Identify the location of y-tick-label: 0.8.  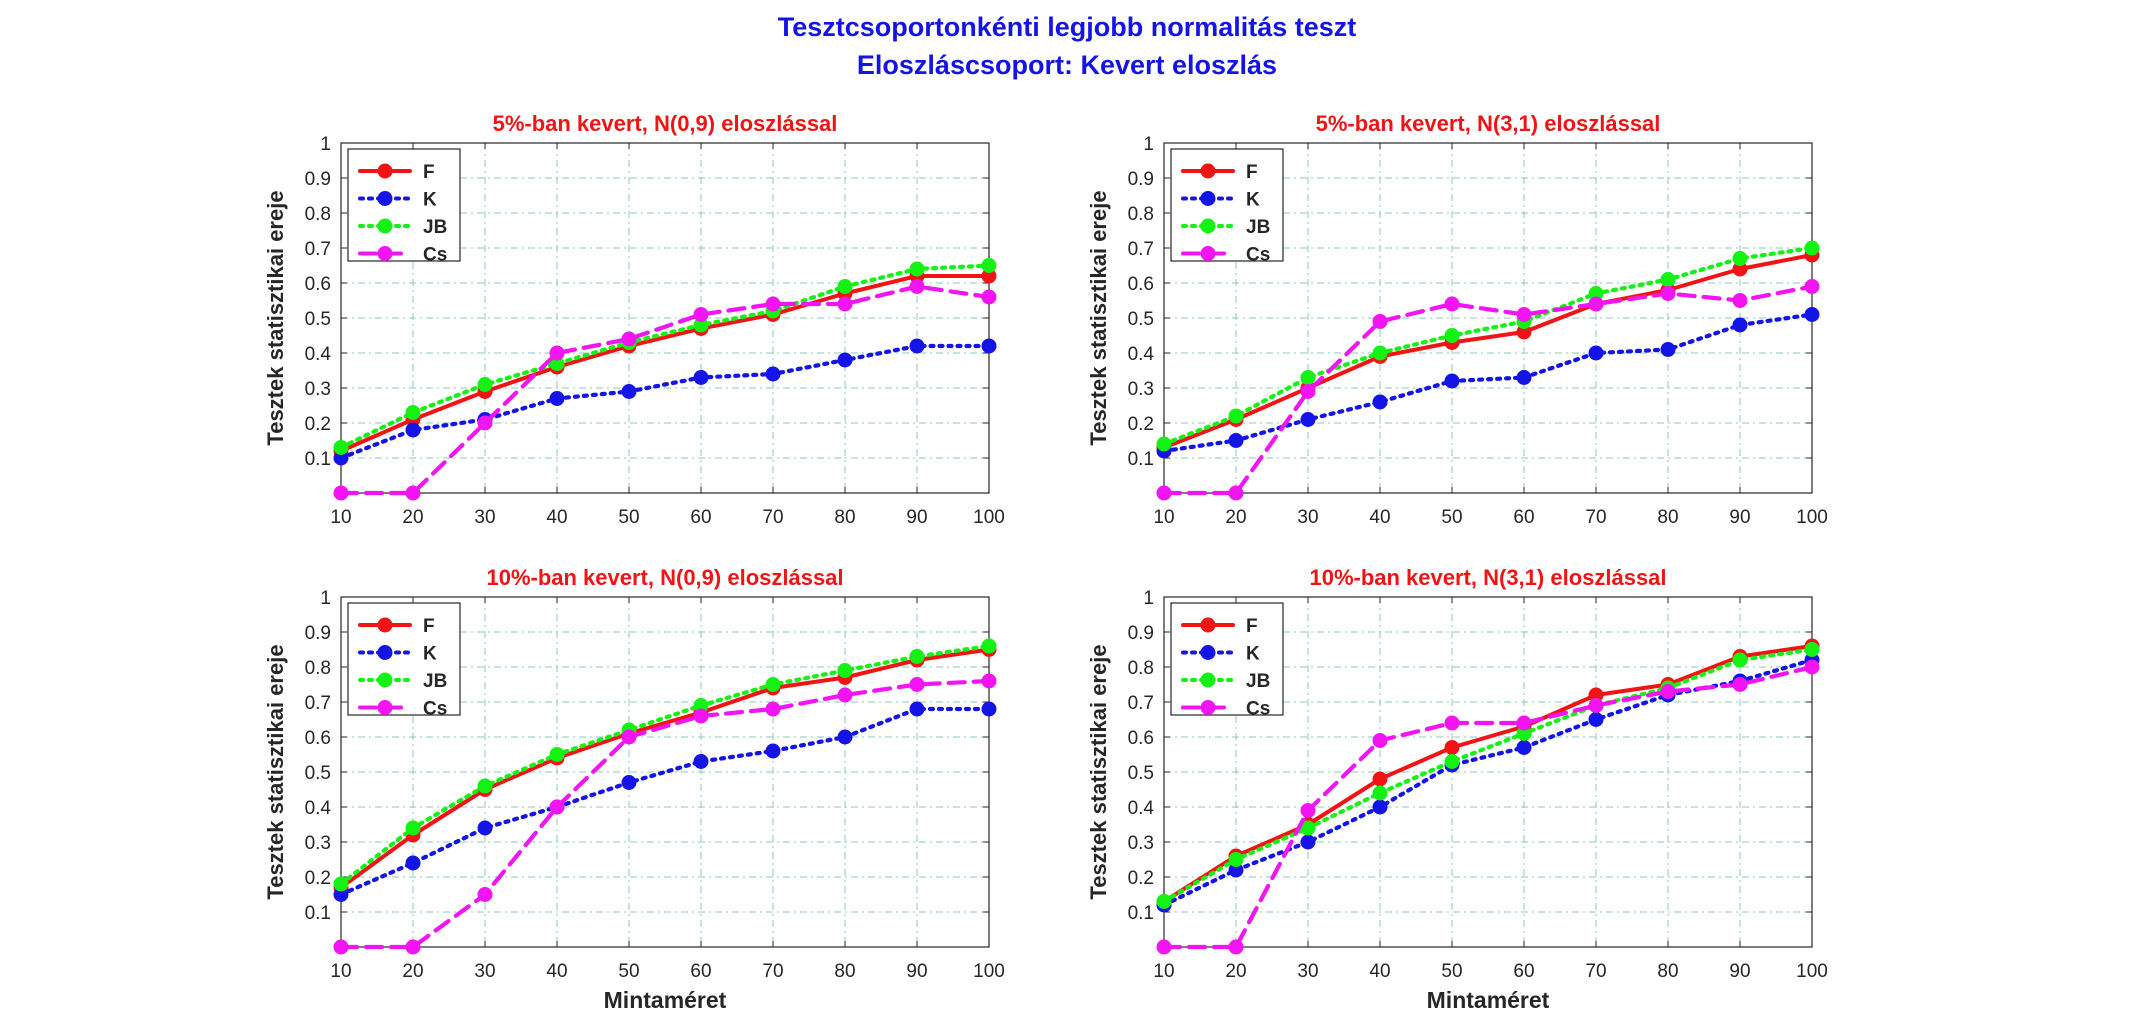
(1141, 668).